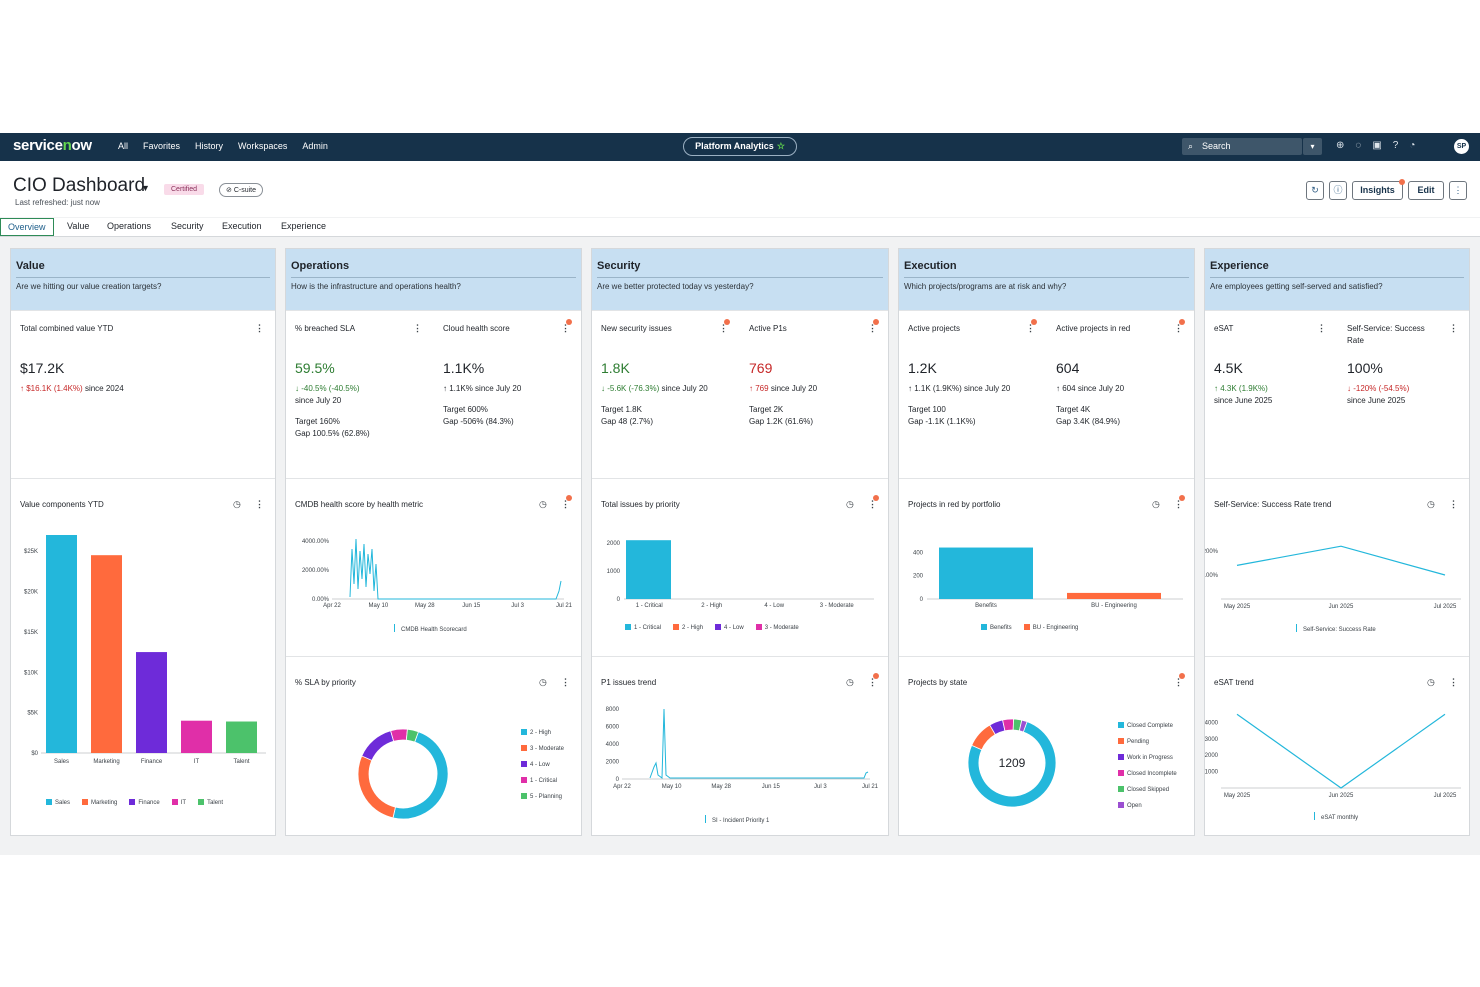 Image resolution: width=1480 pixels, height=987 pixels. Describe the element at coordinates (1050, 628) in the screenshot. I see `legend-item: BU - Engineering` at that location.